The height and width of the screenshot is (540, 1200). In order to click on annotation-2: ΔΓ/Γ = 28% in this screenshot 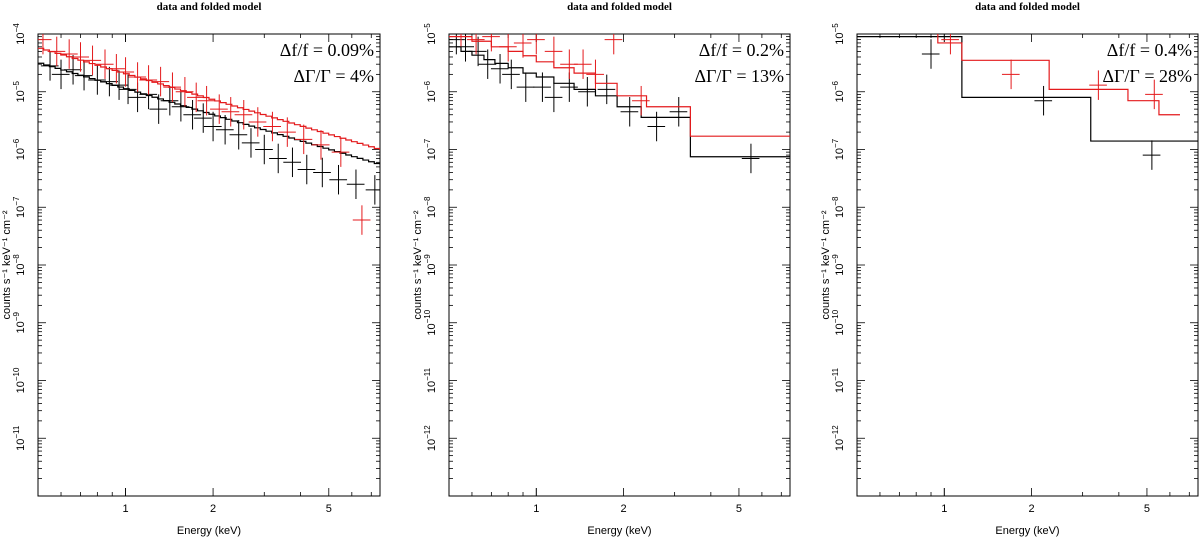, I will do `click(1147, 76)`.